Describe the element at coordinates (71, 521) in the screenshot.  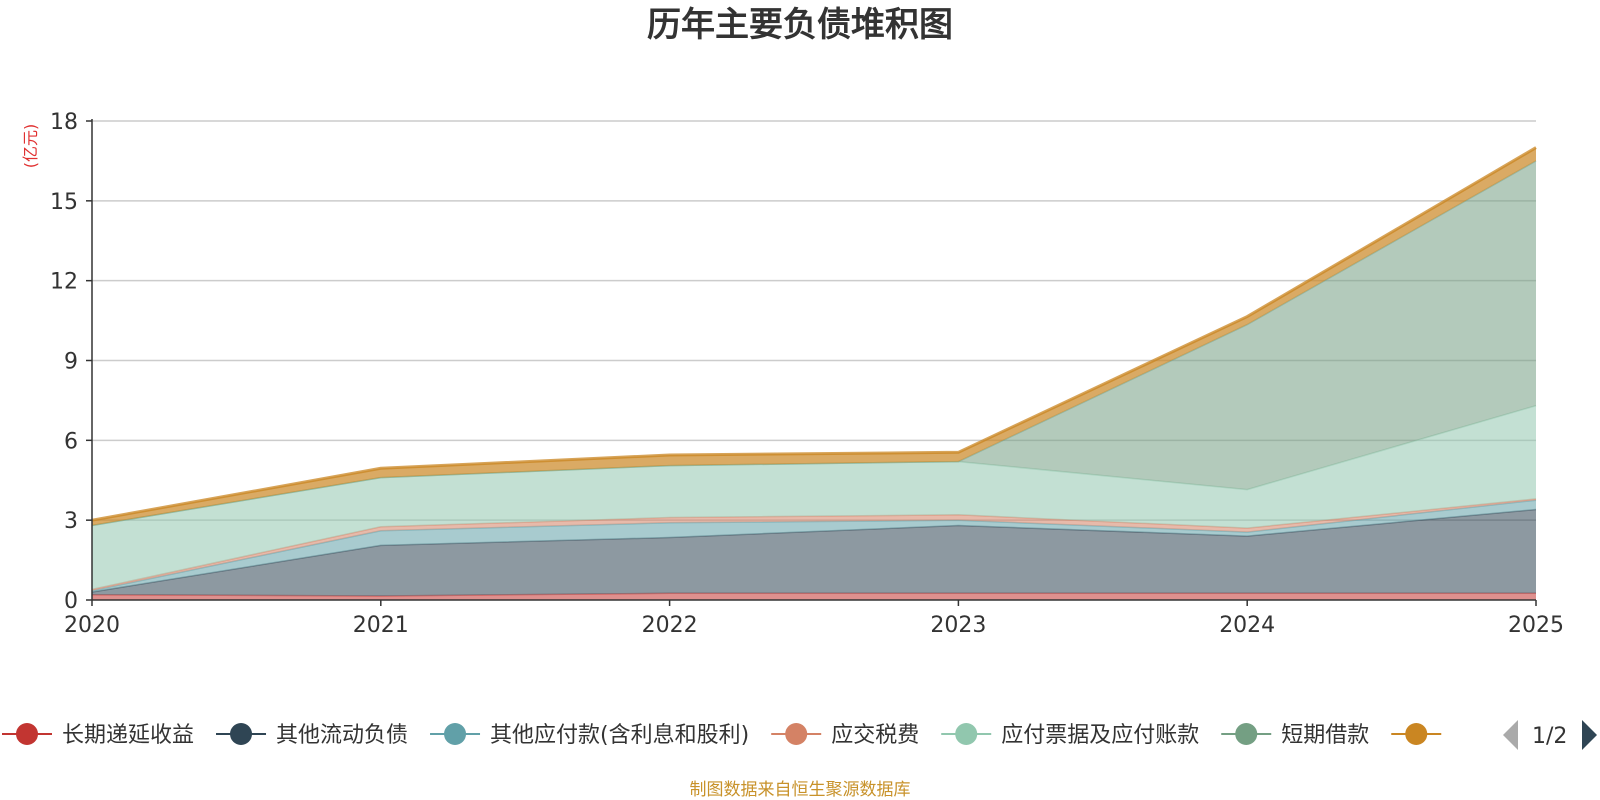
I see `y-tick-label: 3` at that location.